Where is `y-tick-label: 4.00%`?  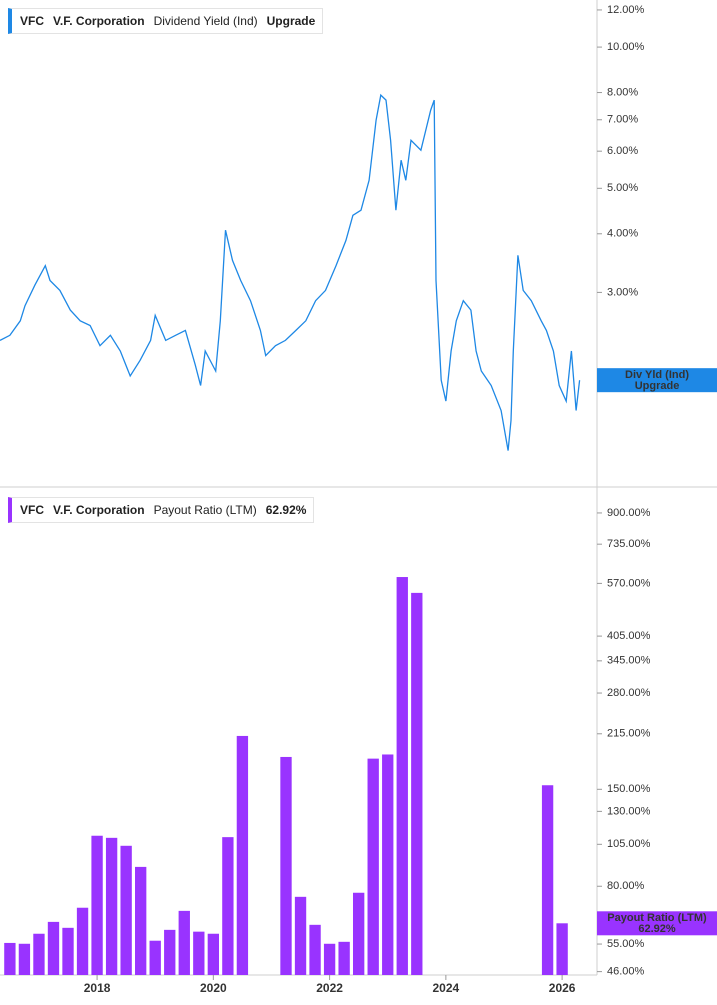 y-tick-label: 4.00% is located at coordinates (622, 234).